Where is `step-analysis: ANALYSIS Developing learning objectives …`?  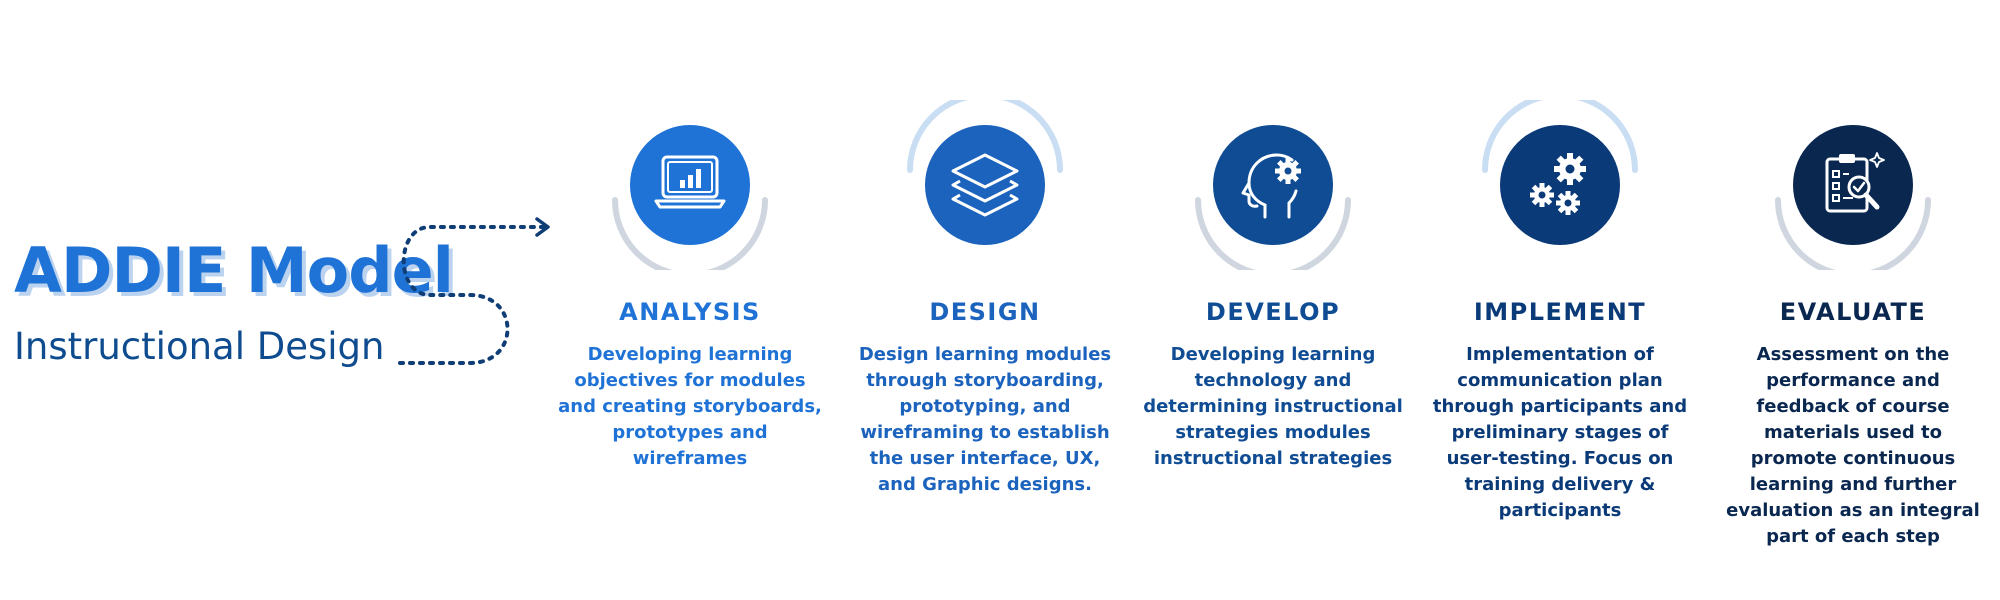 step-analysis: ANALYSIS Developing learning objectives … is located at coordinates (690, 286).